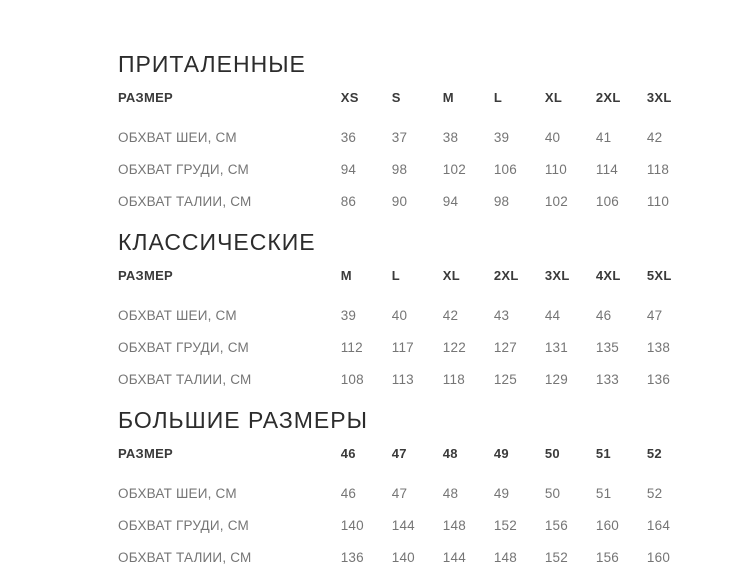 Image resolution: width=743 pixels, height=581 pixels. I want to click on cell-value: 36, so click(348, 137).